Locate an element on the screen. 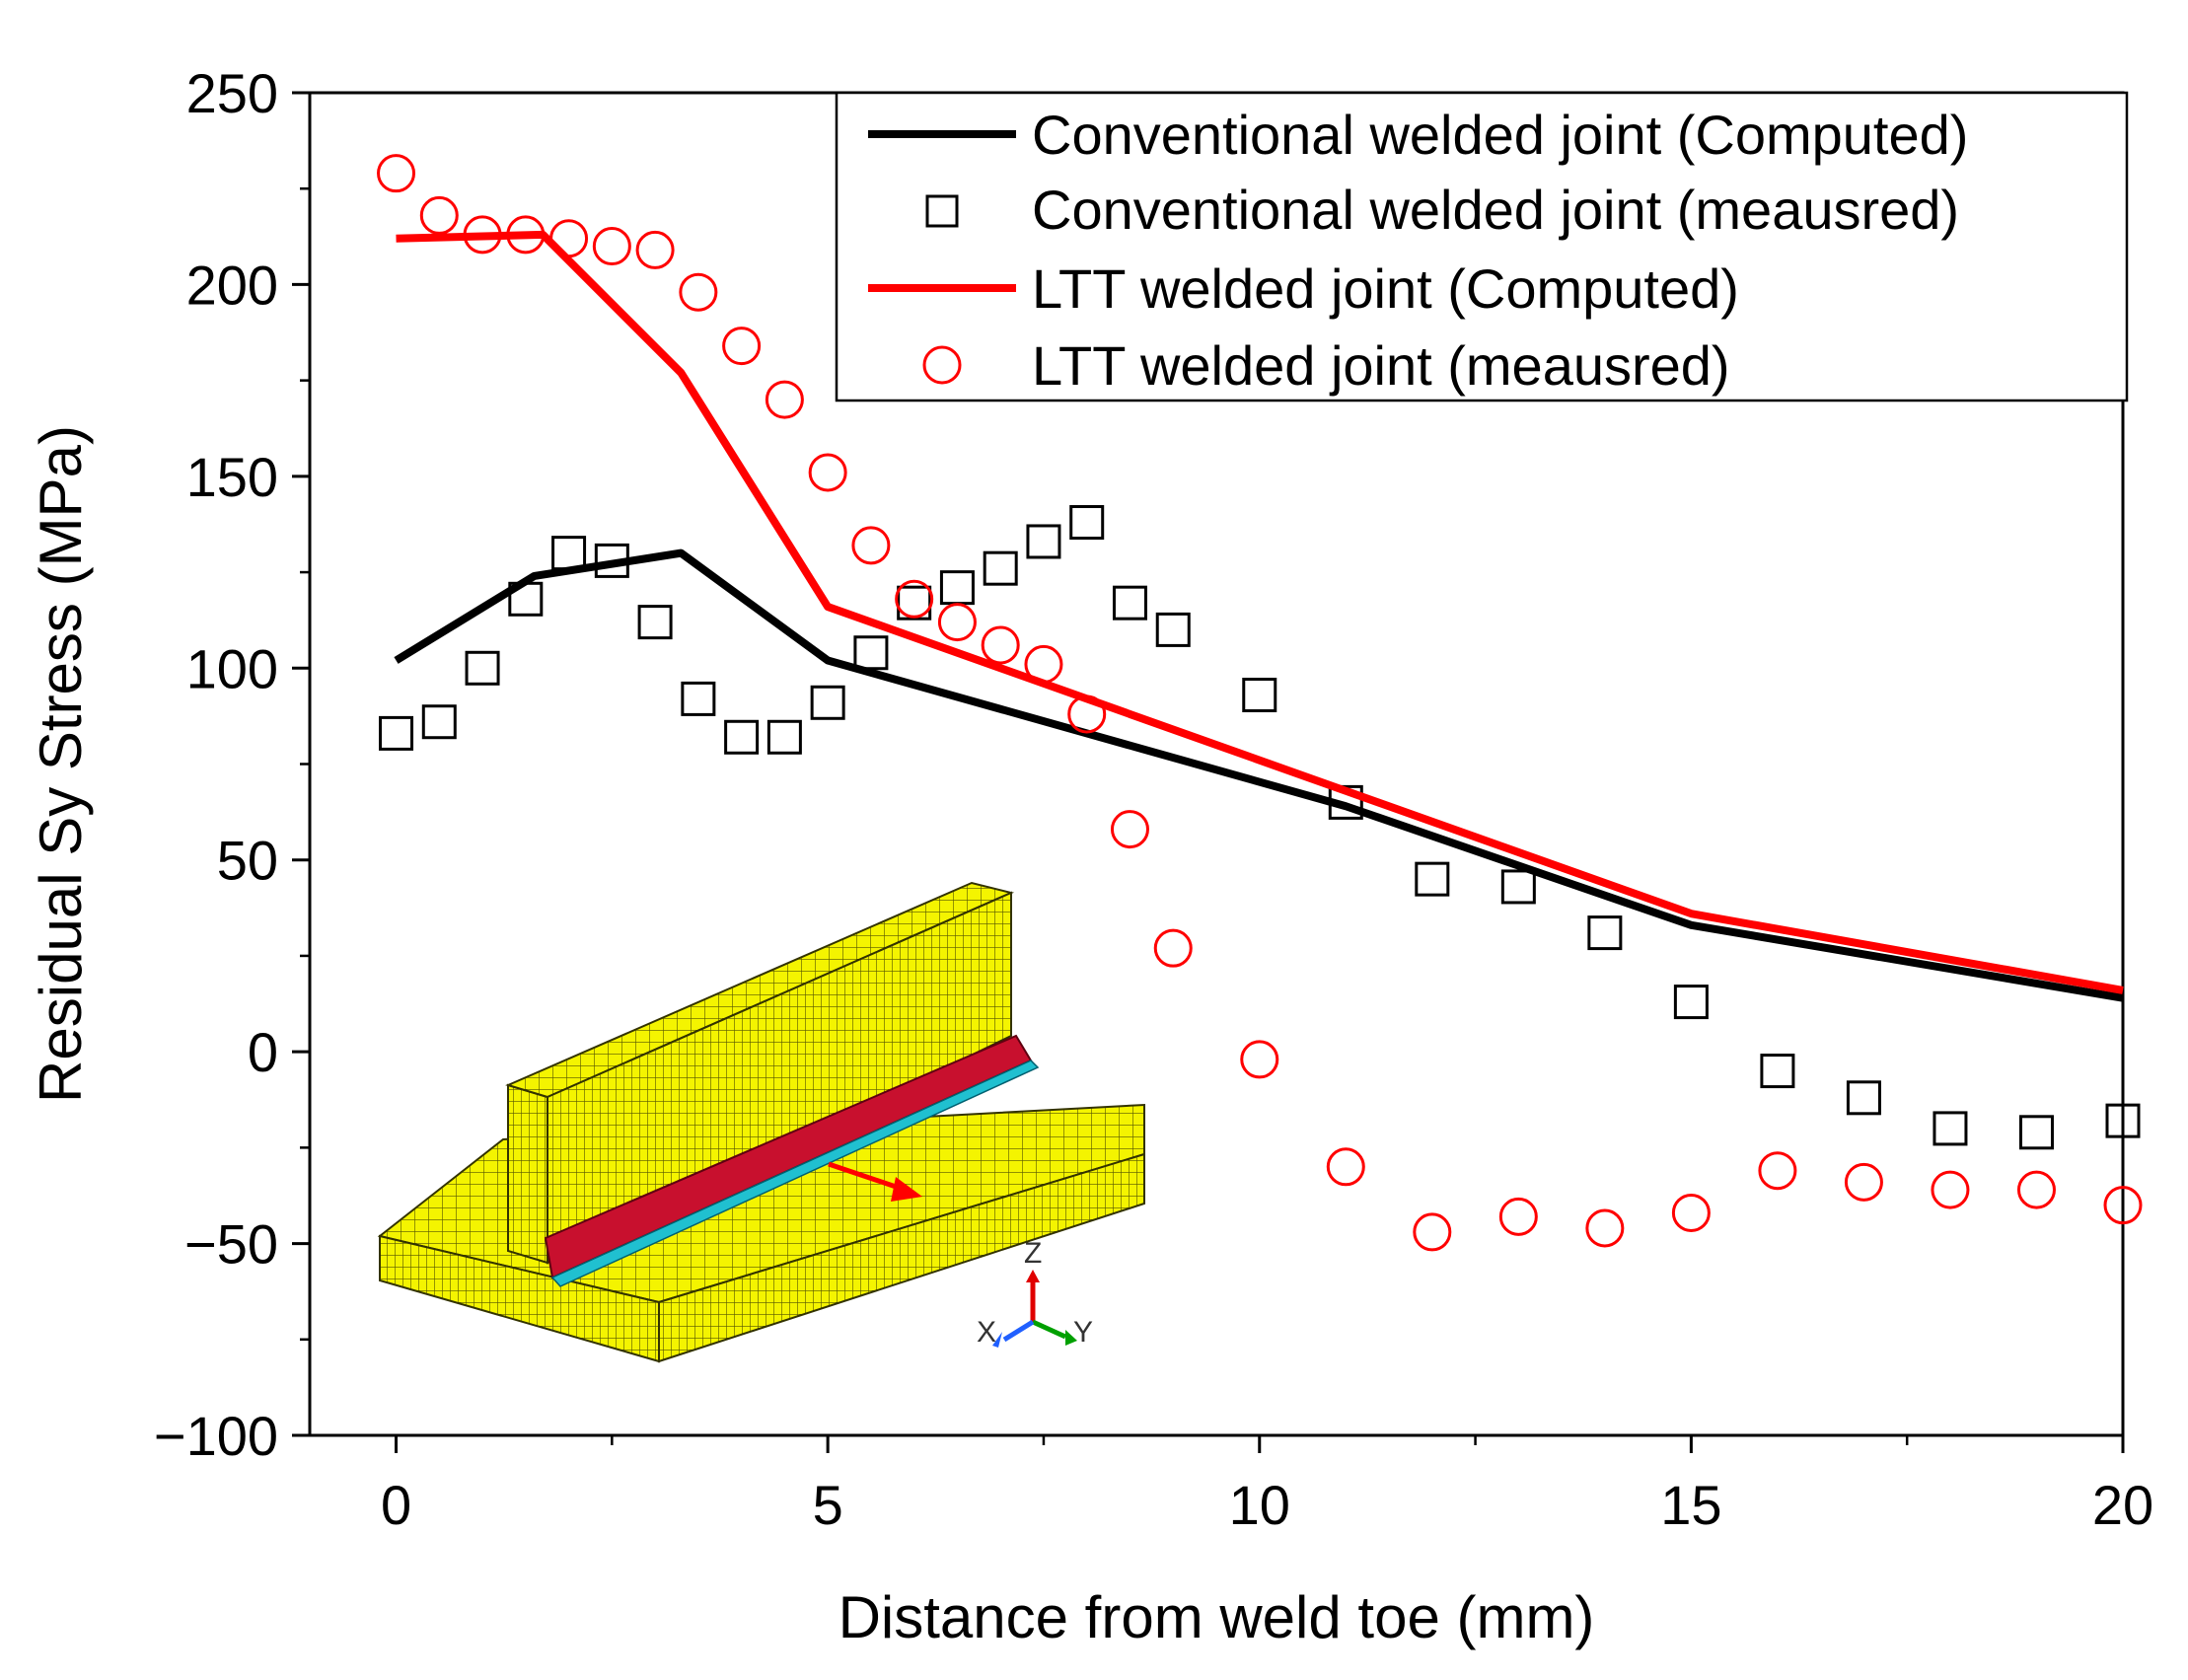 Image resolution: width=2188 pixels, height=1680 pixels. y-axis: −100 −50 0 50 100 150 200 250 is located at coordinates (232, 764).